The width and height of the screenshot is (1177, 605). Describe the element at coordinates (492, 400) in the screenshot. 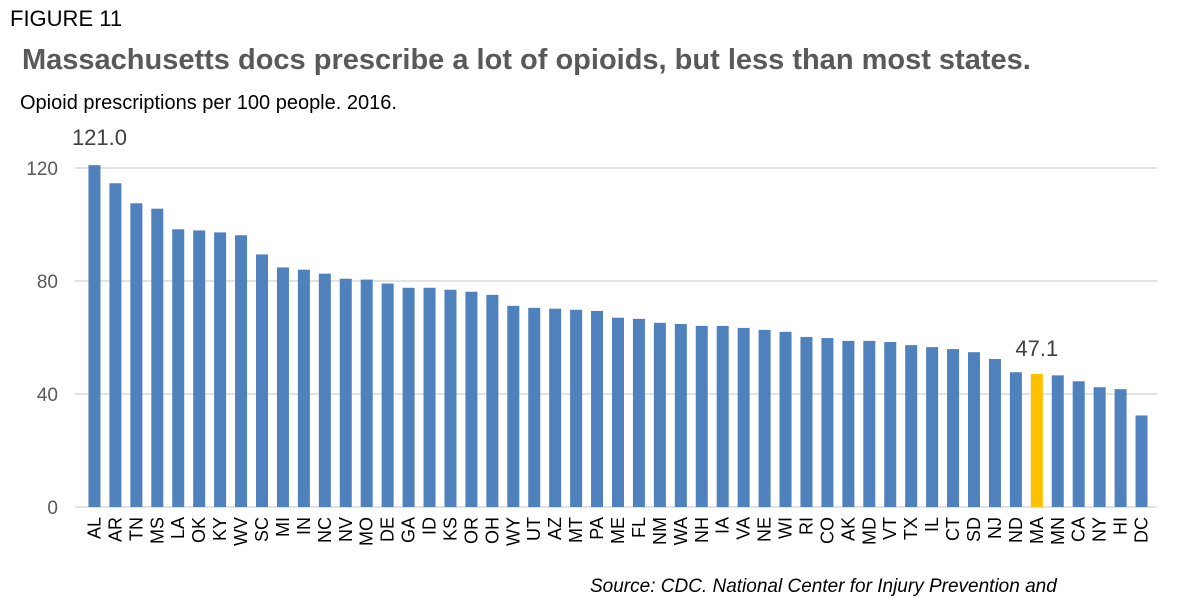

I see `bar-OH` at that location.